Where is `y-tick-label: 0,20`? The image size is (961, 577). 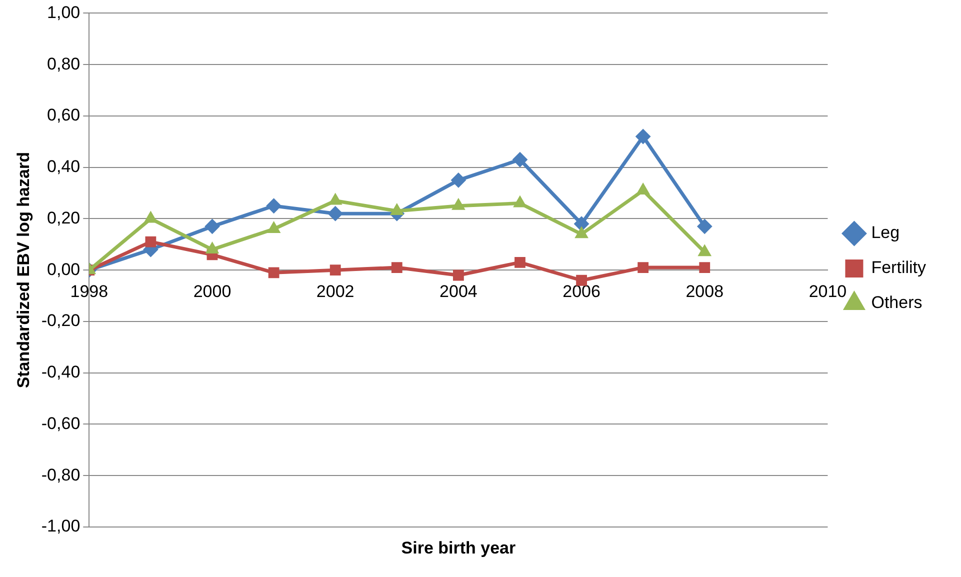
y-tick-label: 0,20 is located at coordinates (63, 218).